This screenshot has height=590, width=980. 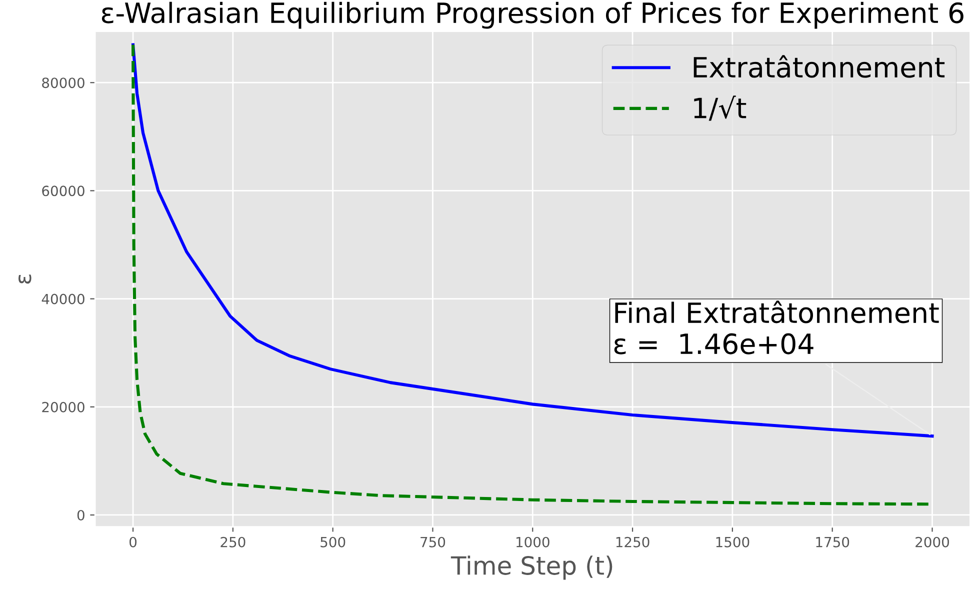 I want to click on legend-label: Extratâtonnement, so click(x=819, y=66).